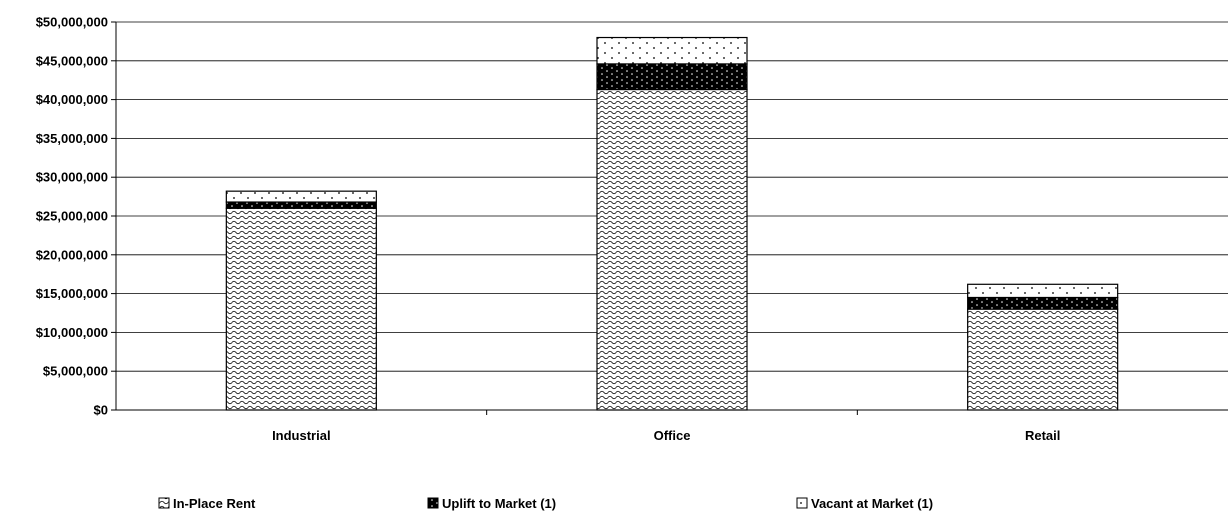  I want to click on y-tick-label: $35,000,000, so click(72, 138).